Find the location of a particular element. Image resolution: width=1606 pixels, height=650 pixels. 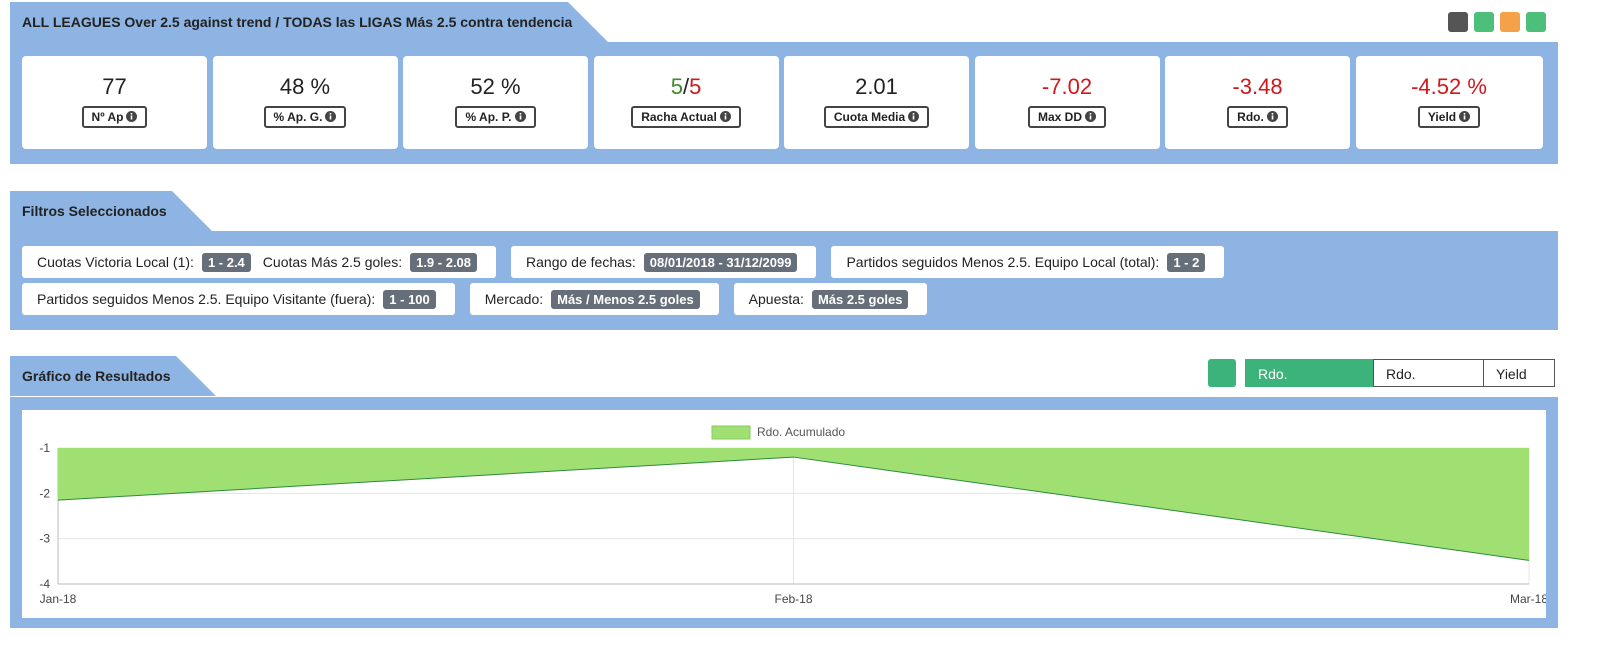

filter-label: Apuesta: is located at coordinates (776, 299).